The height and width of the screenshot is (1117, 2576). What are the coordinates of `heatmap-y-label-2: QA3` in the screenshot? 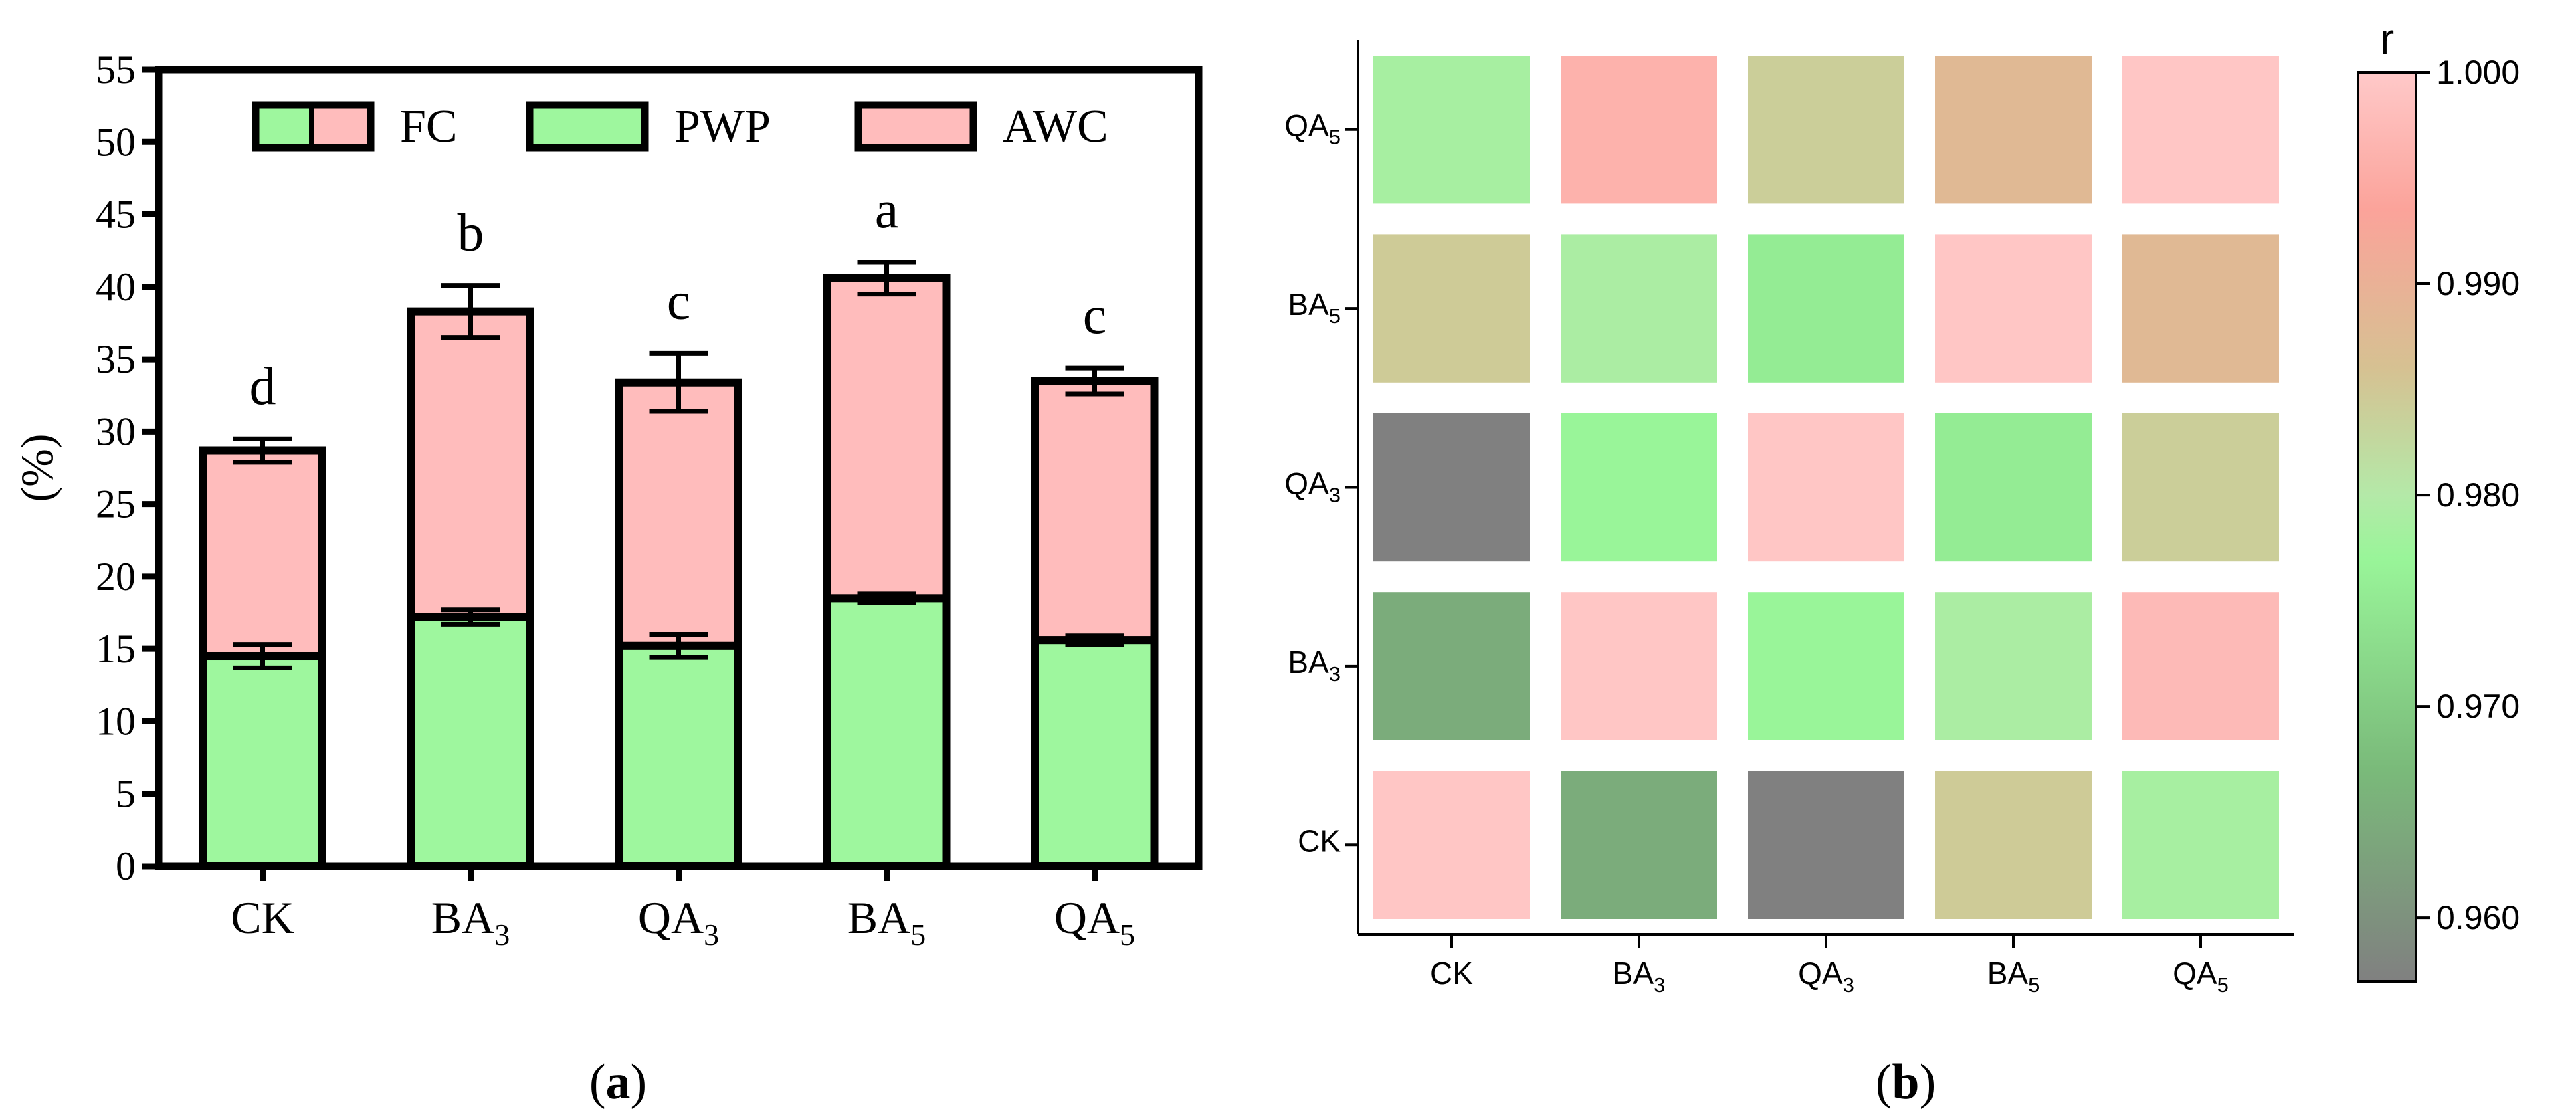 It's located at (1312, 487).